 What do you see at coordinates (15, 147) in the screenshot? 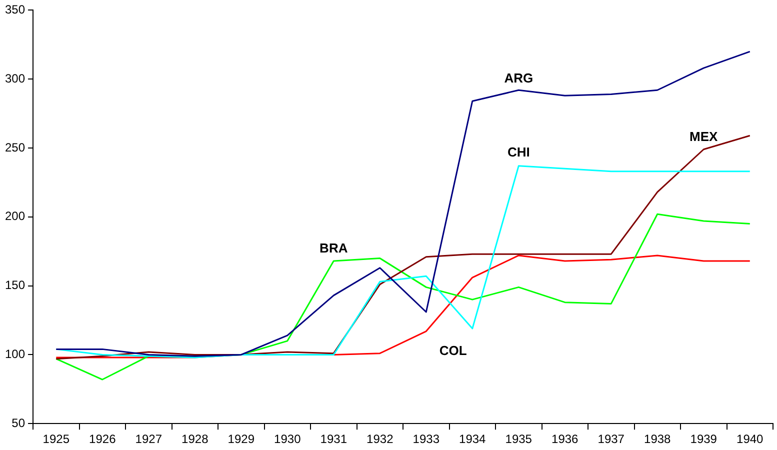
I see `y-tick-label: 250` at bounding box center [15, 147].